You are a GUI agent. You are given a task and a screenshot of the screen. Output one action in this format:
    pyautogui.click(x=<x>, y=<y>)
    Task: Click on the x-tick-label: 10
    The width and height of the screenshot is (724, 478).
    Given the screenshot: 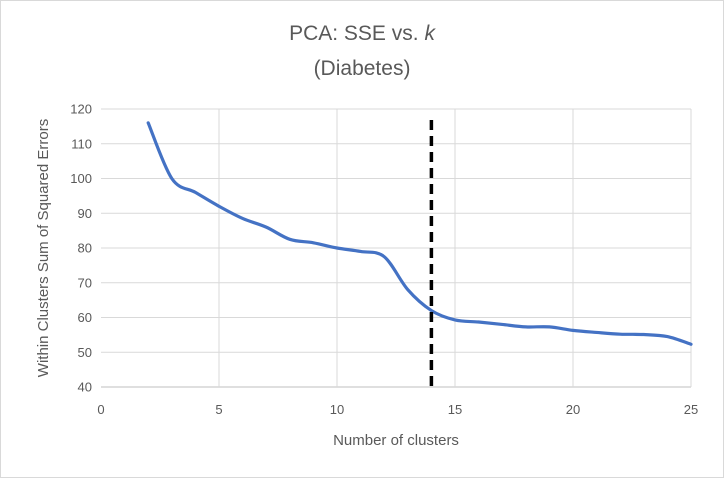 What is the action you would take?
    pyautogui.click(x=337, y=409)
    